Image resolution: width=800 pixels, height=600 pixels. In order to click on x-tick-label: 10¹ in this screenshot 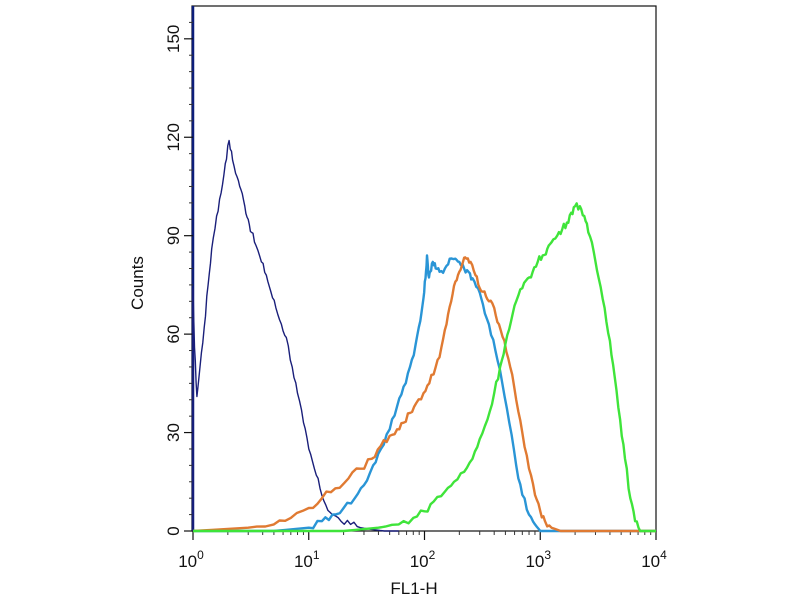, I will do `click(307, 559)`.